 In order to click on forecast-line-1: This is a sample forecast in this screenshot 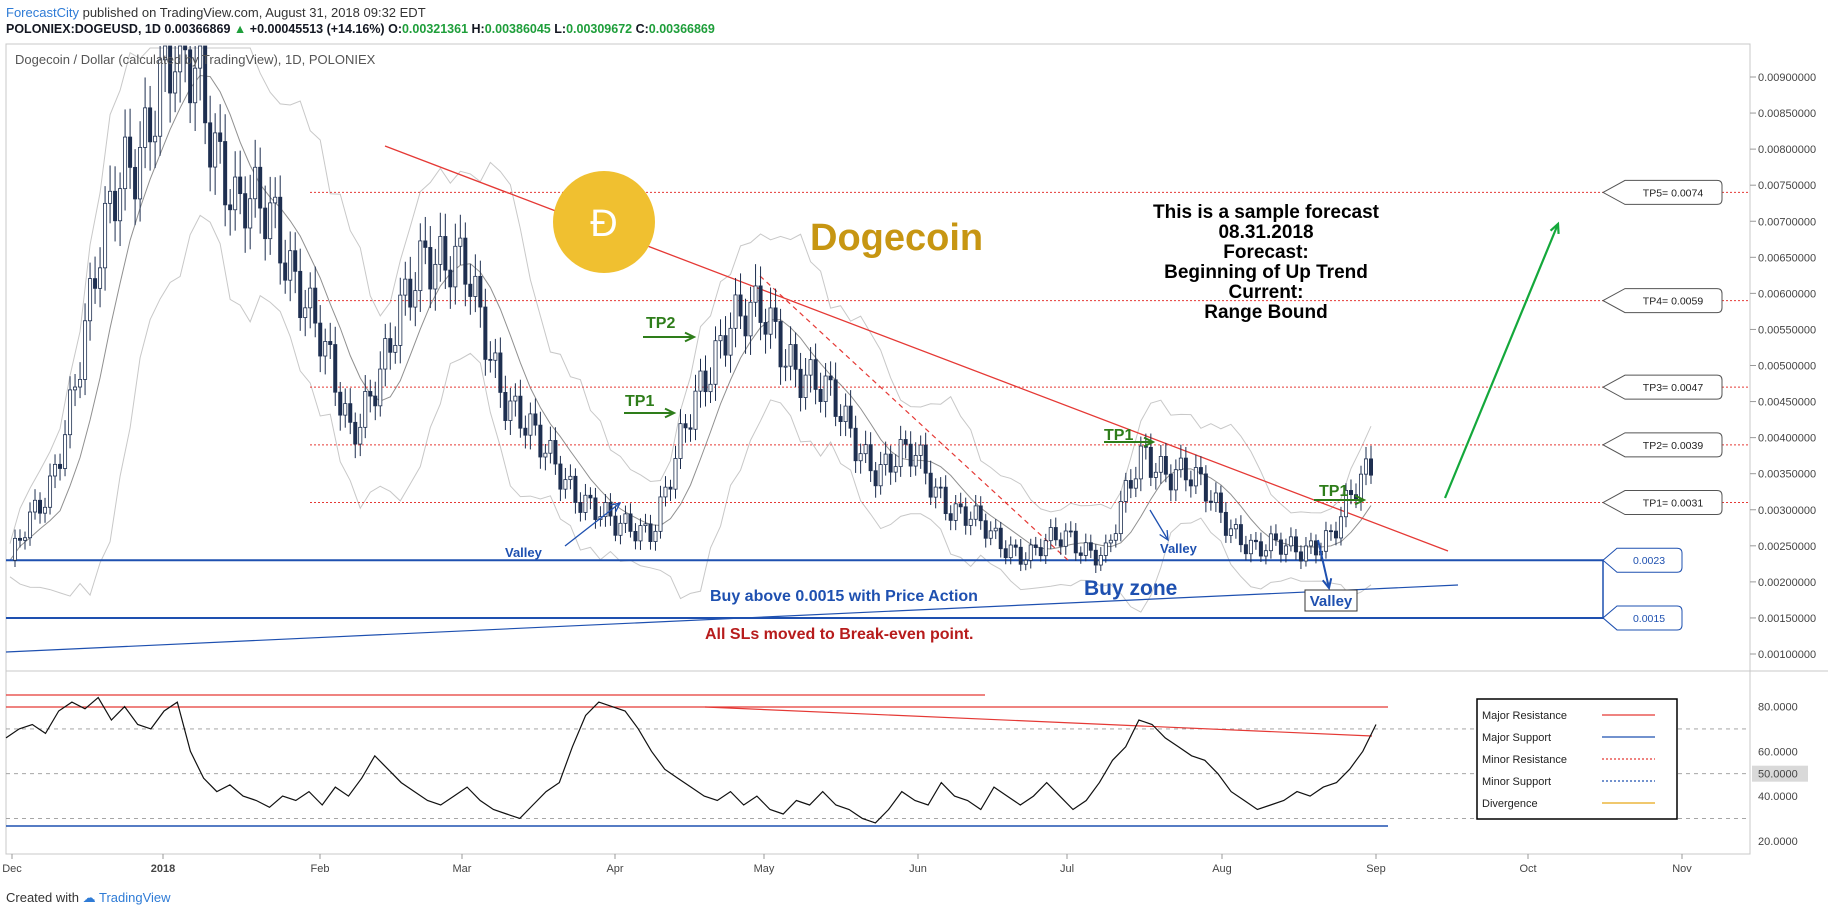, I will do `click(1266, 212)`.